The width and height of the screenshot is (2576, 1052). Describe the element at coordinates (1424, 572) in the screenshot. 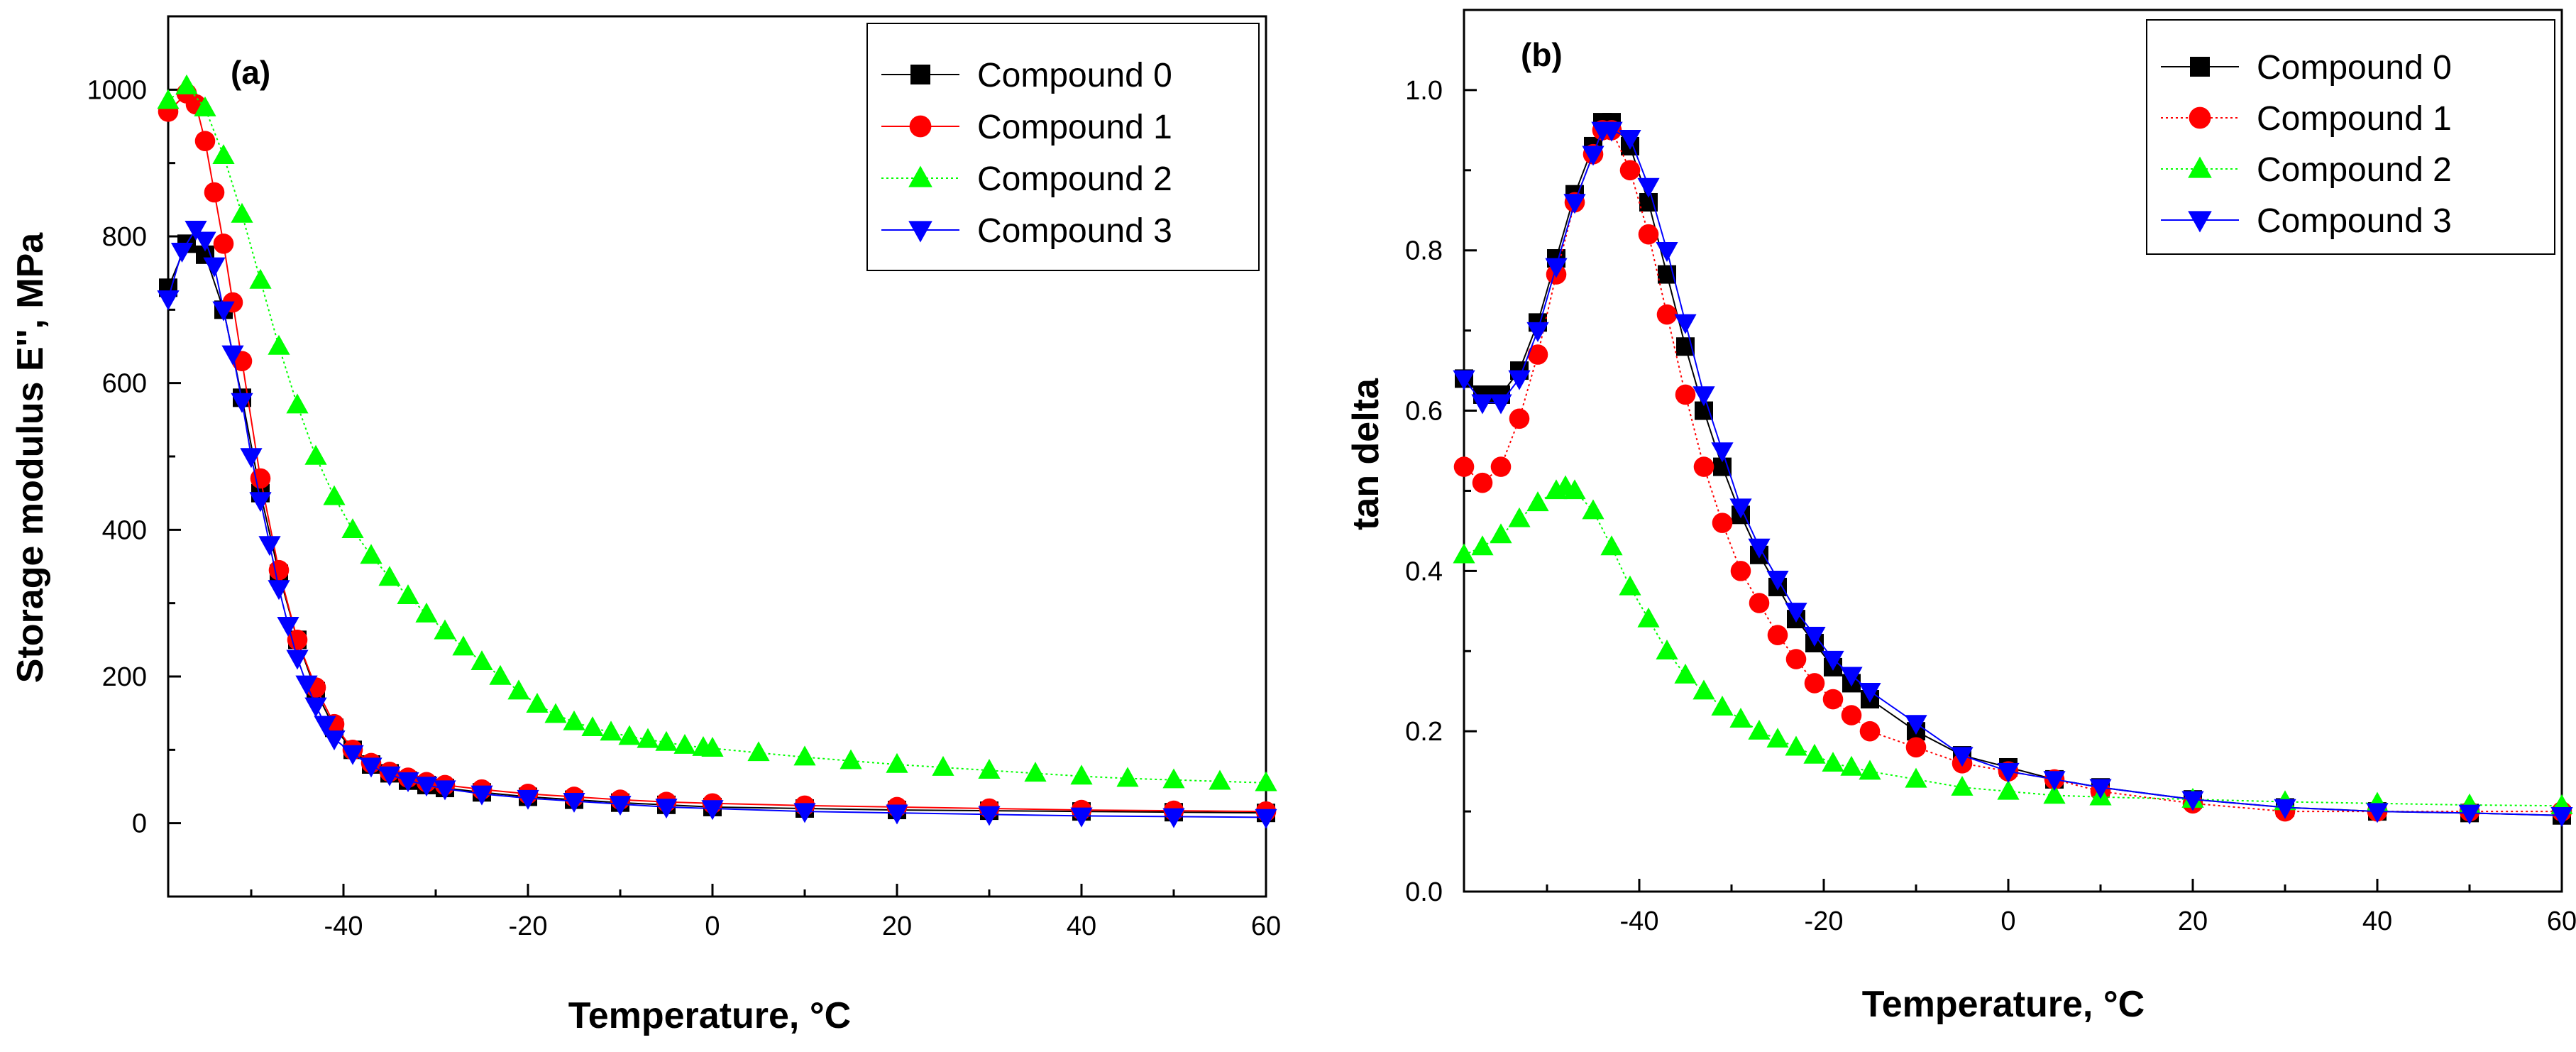

I see `y-tick-label: 0.4` at that location.